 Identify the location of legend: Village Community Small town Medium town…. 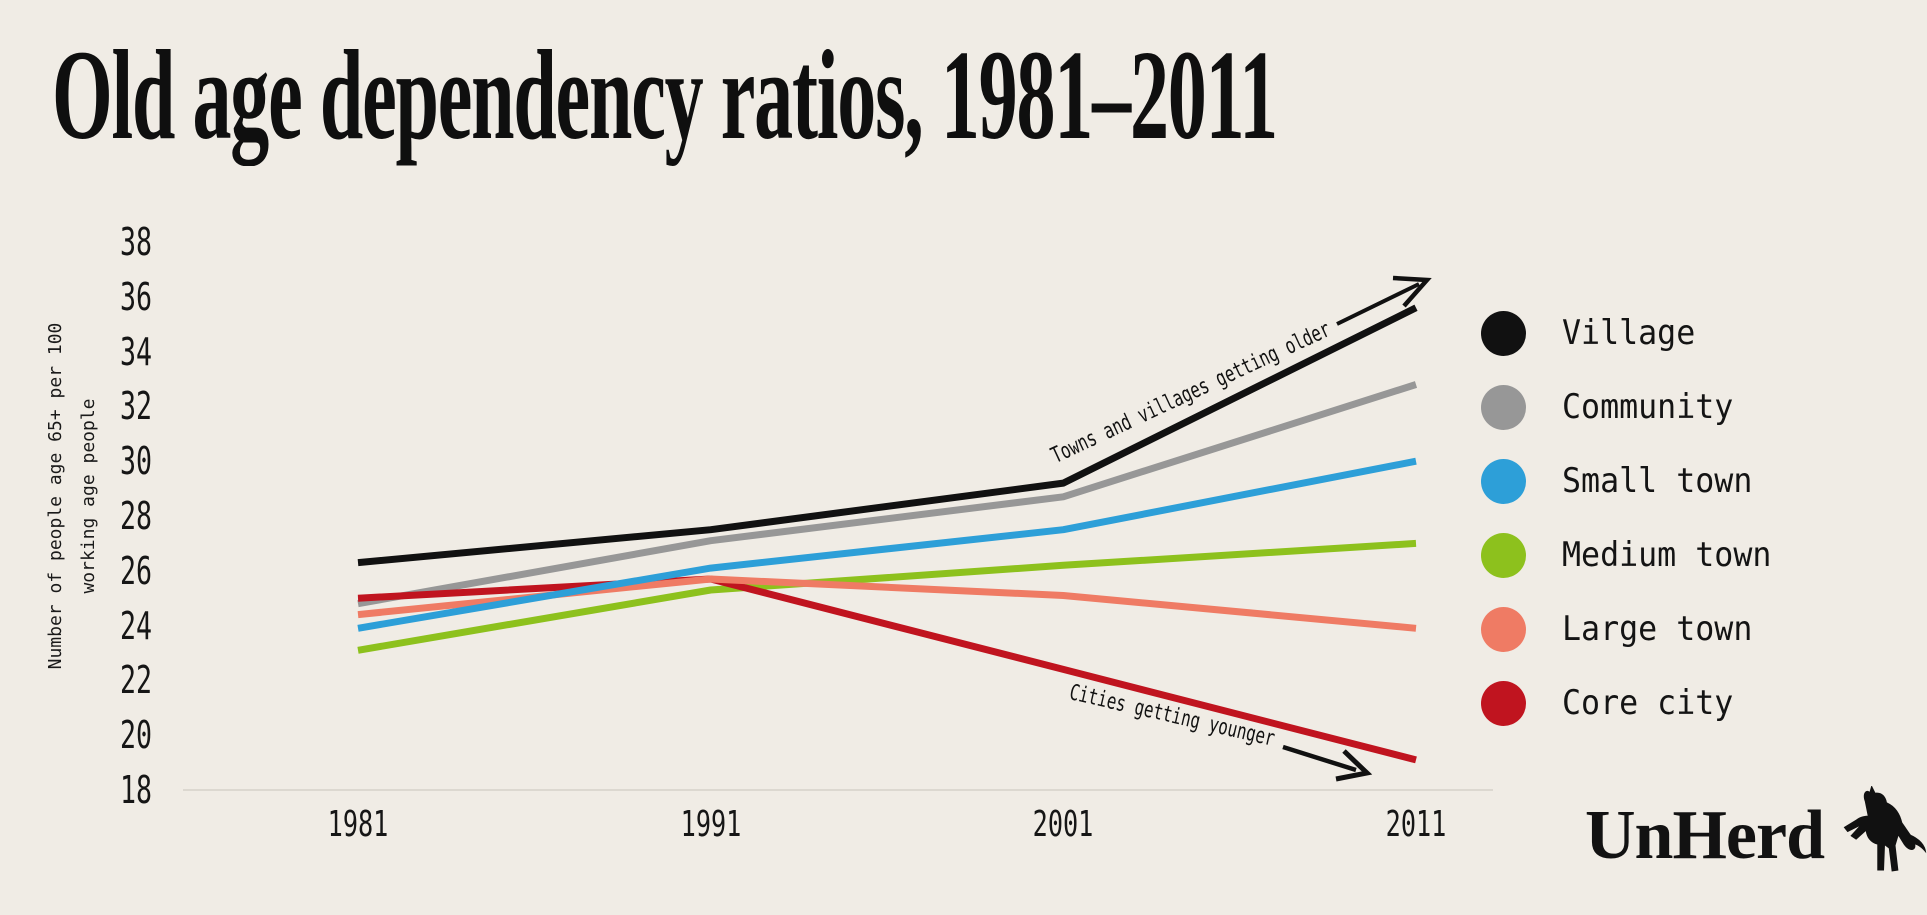
(1634, 518).